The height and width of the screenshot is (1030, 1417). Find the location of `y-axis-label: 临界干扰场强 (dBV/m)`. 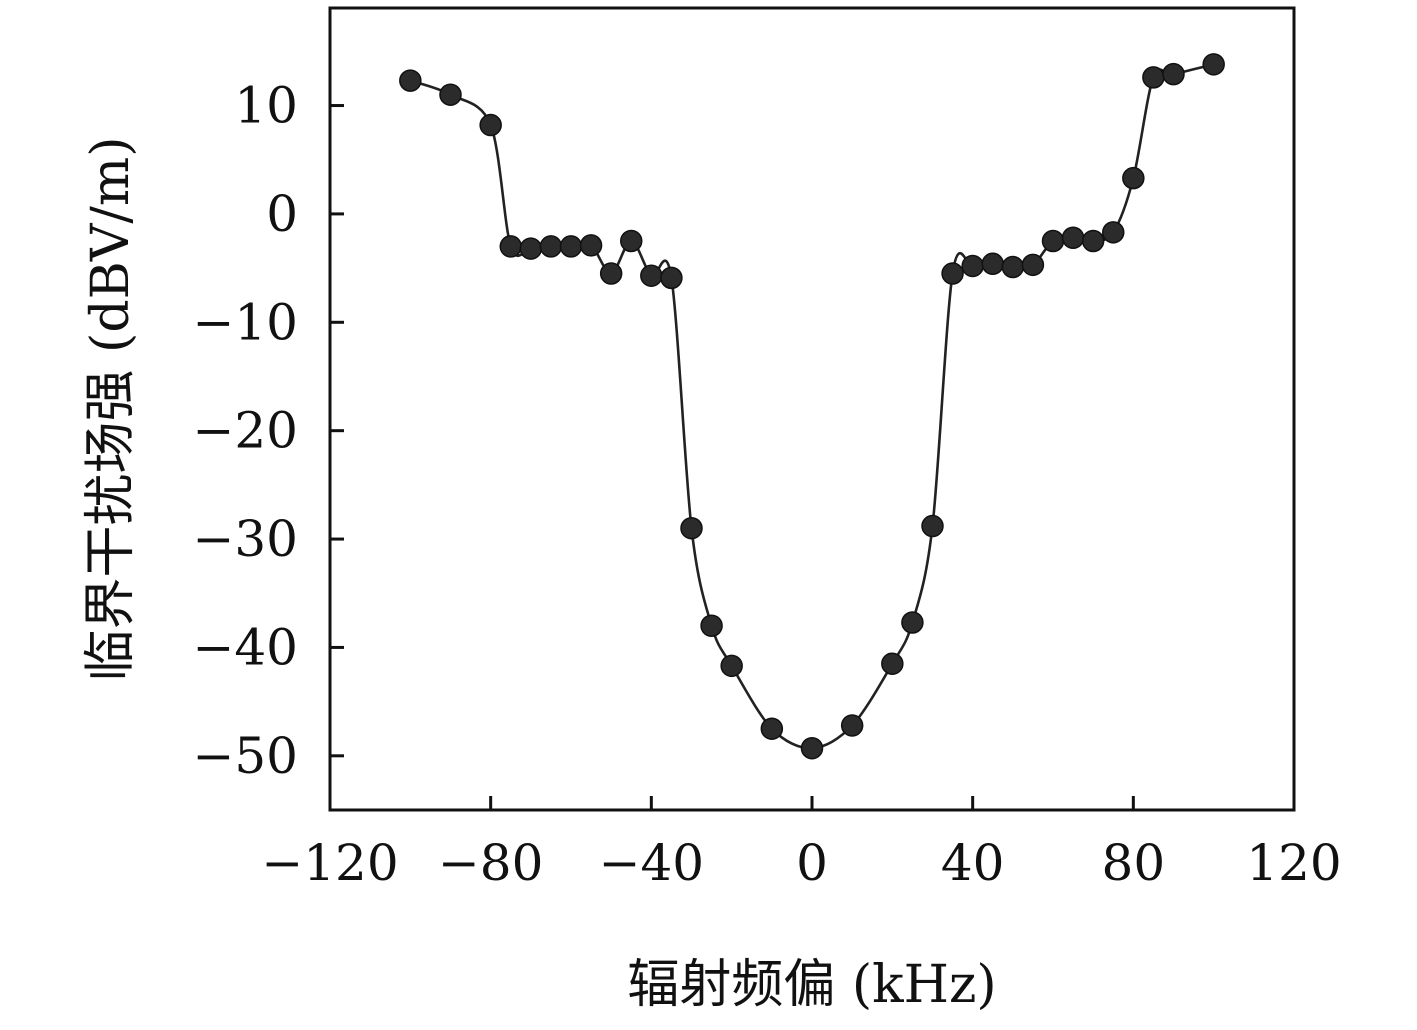

y-axis-label: 临界干扰场强 (dBV/m) is located at coordinates (111, 409).